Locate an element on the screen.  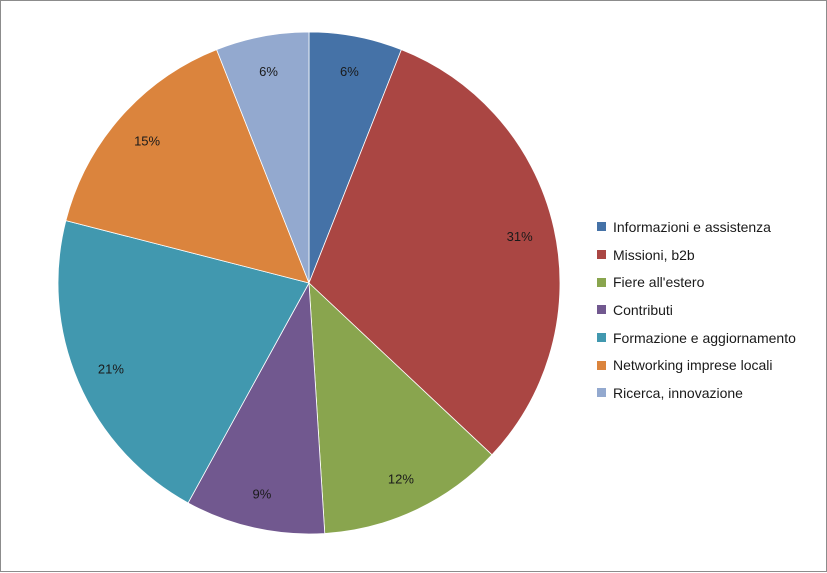
legend-item-3: Fiere all'estero is located at coordinates (709, 282).